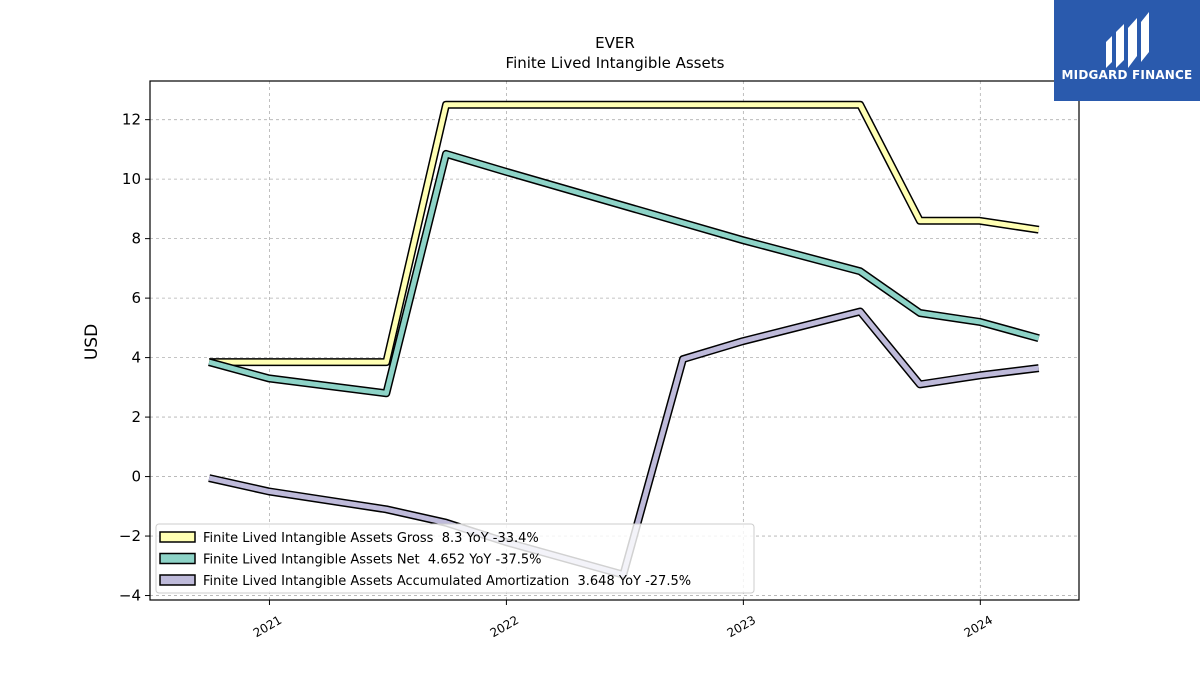  What do you see at coordinates (130, 536) in the screenshot?
I see `y-tick-label: −2` at bounding box center [130, 536].